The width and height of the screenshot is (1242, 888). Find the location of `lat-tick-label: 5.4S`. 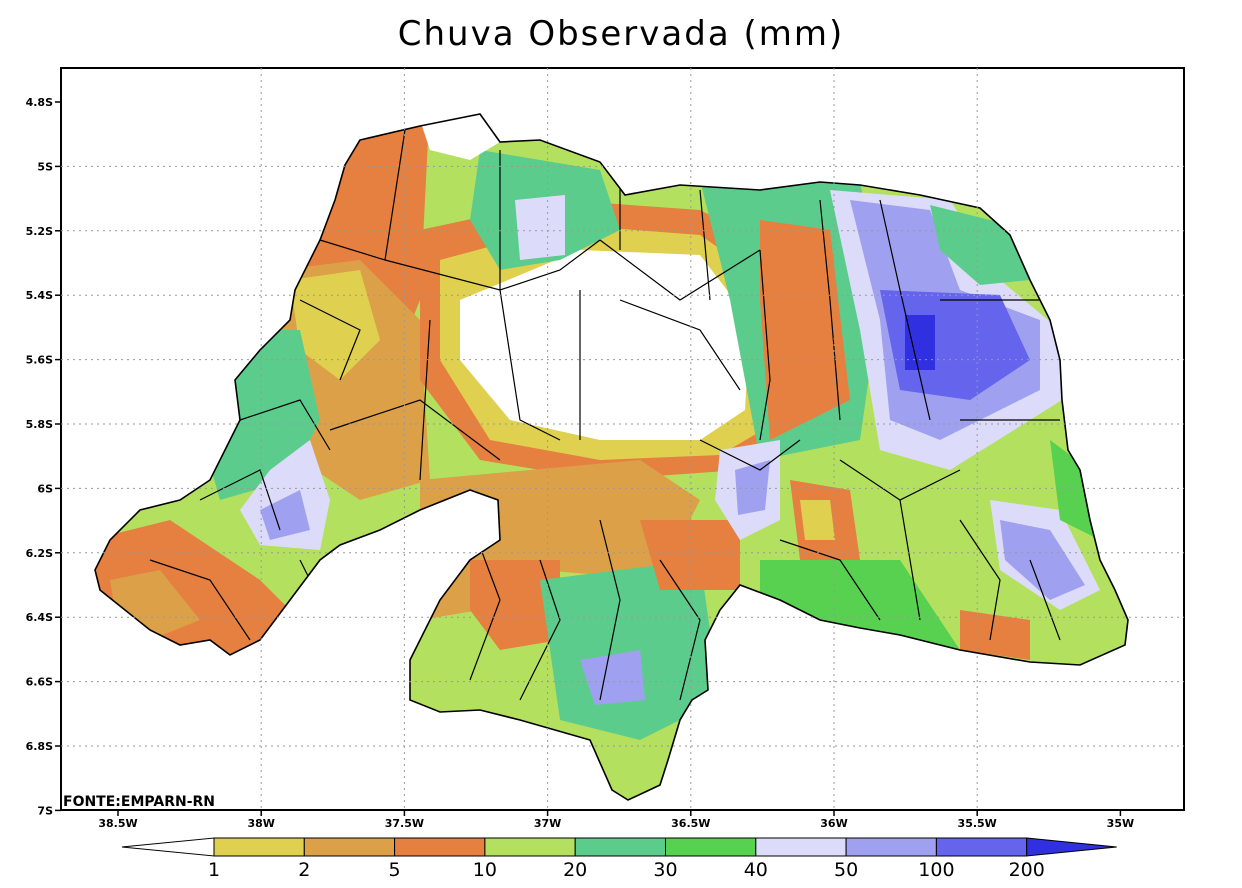

lat-tick-label: 5.4S is located at coordinates (39, 295).